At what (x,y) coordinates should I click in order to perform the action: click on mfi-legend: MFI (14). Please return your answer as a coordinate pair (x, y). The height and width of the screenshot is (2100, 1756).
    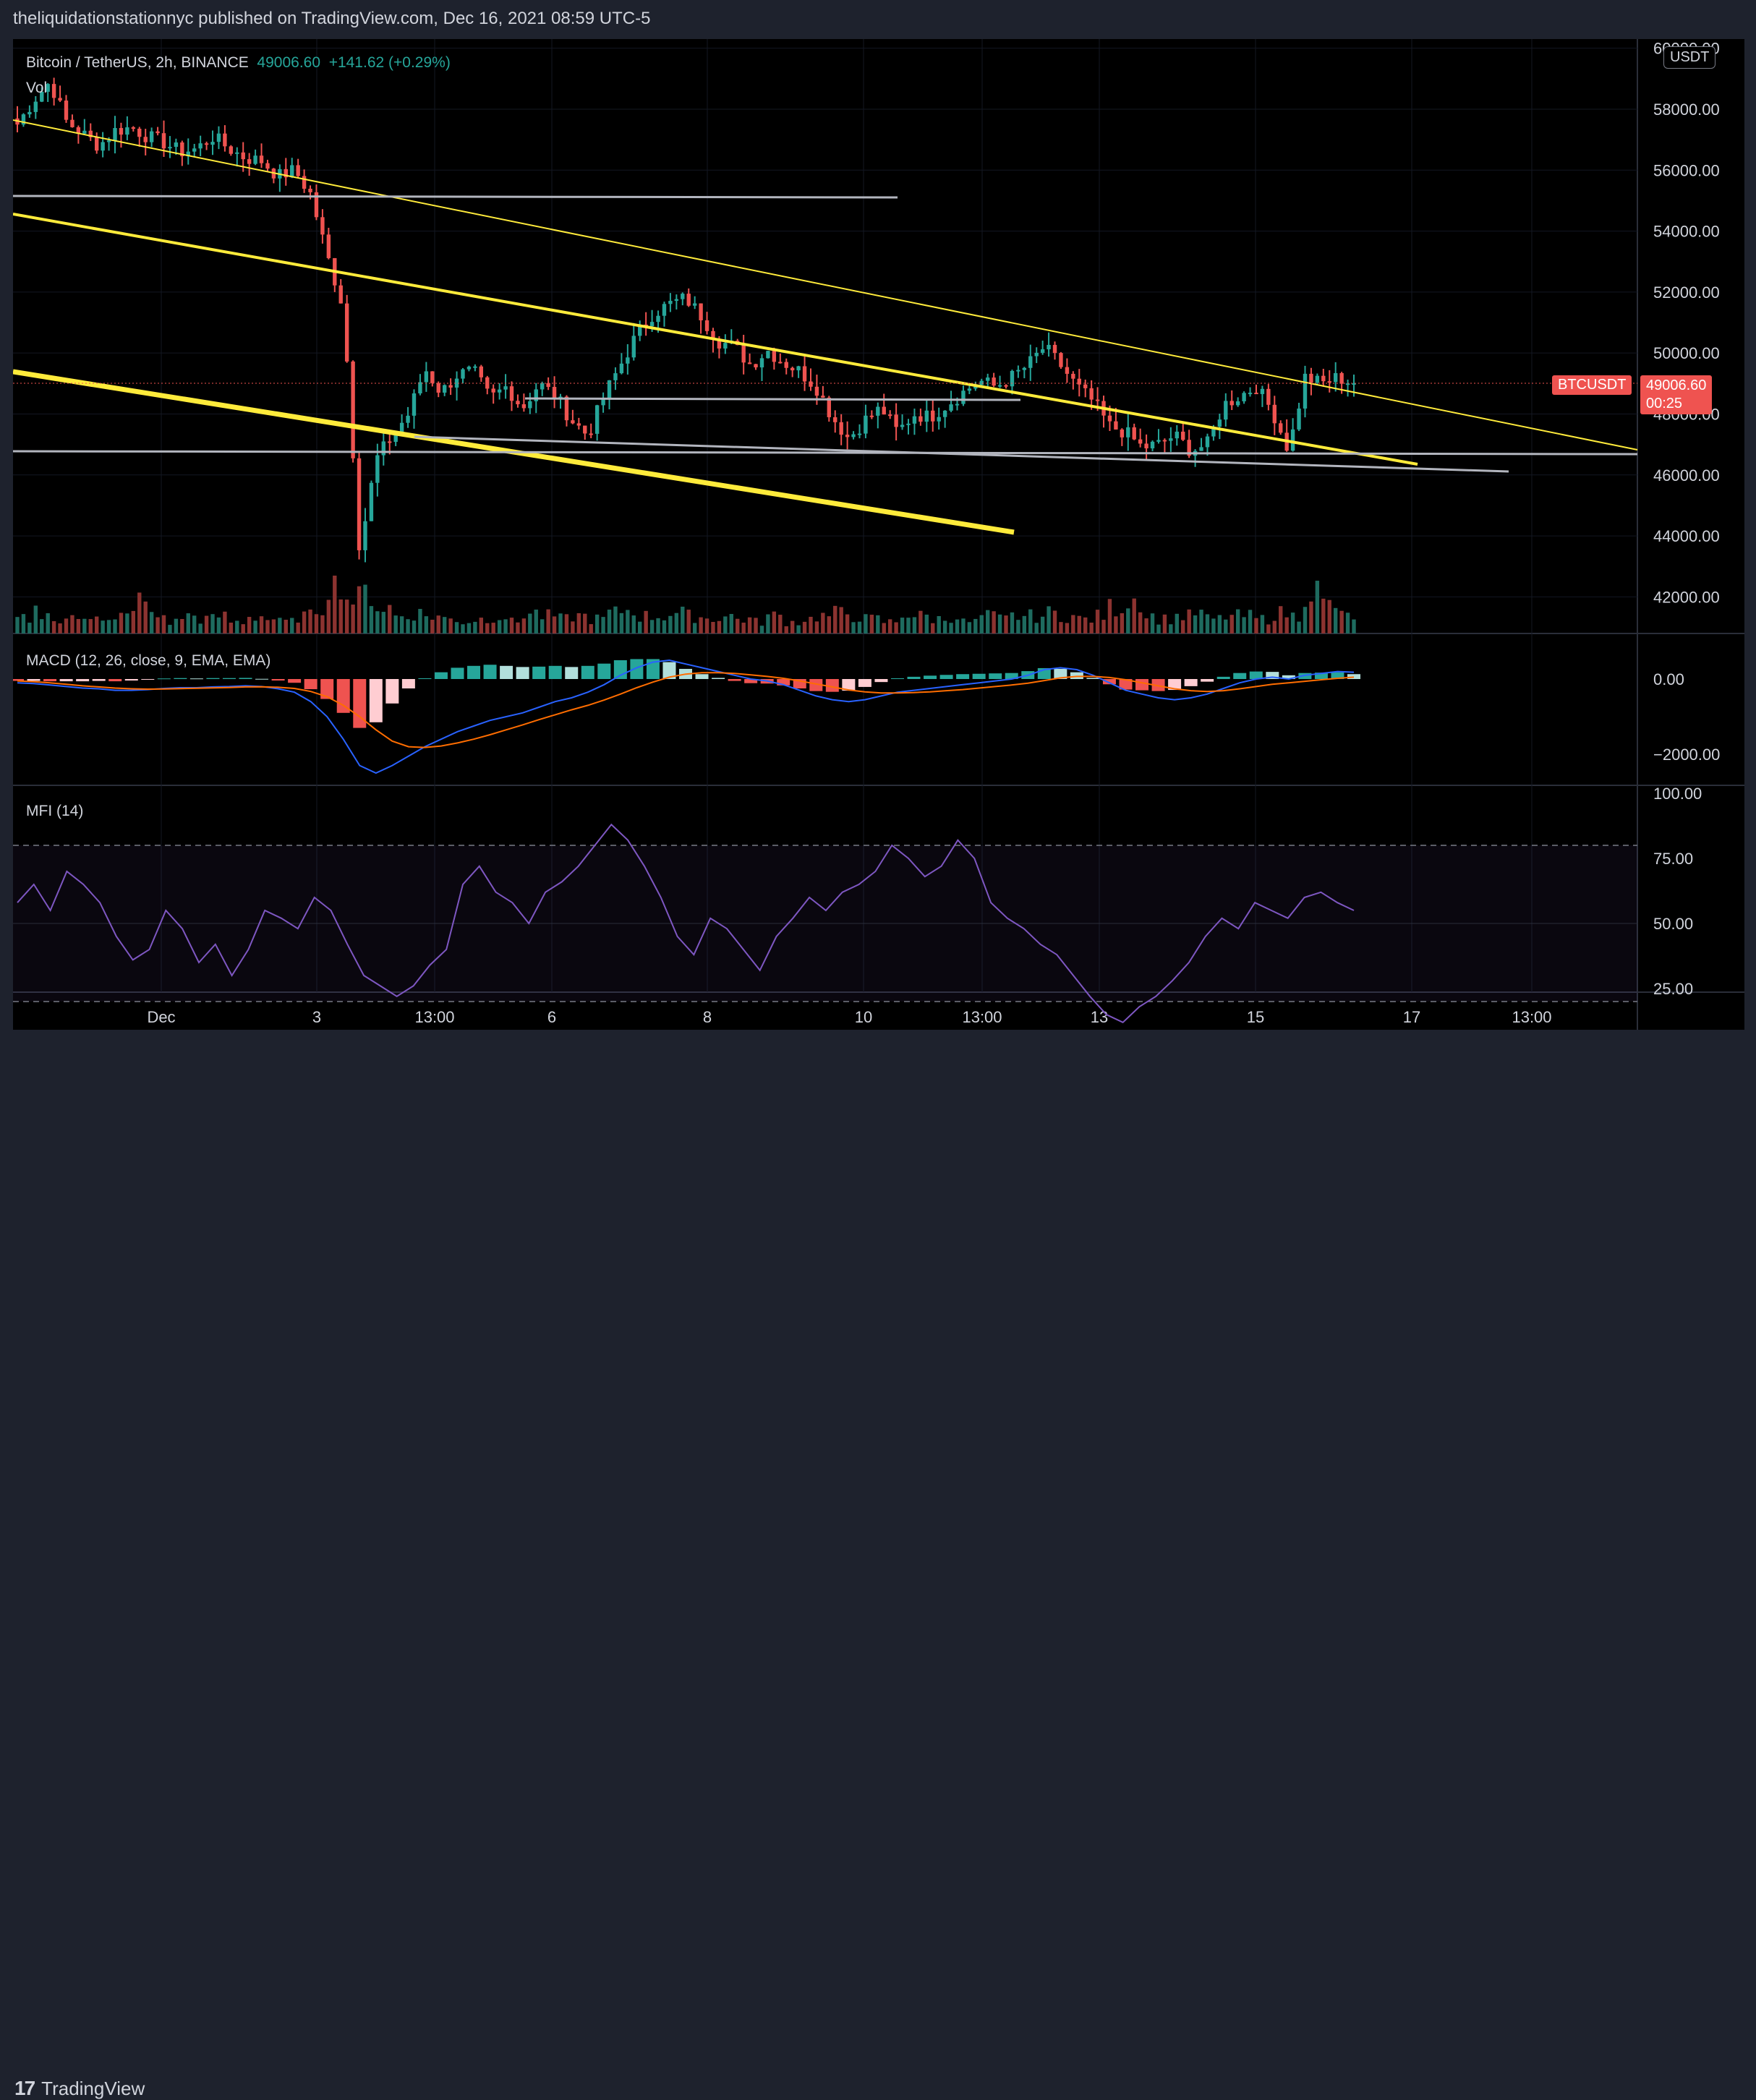
    Looking at the image, I should click on (55, 811).